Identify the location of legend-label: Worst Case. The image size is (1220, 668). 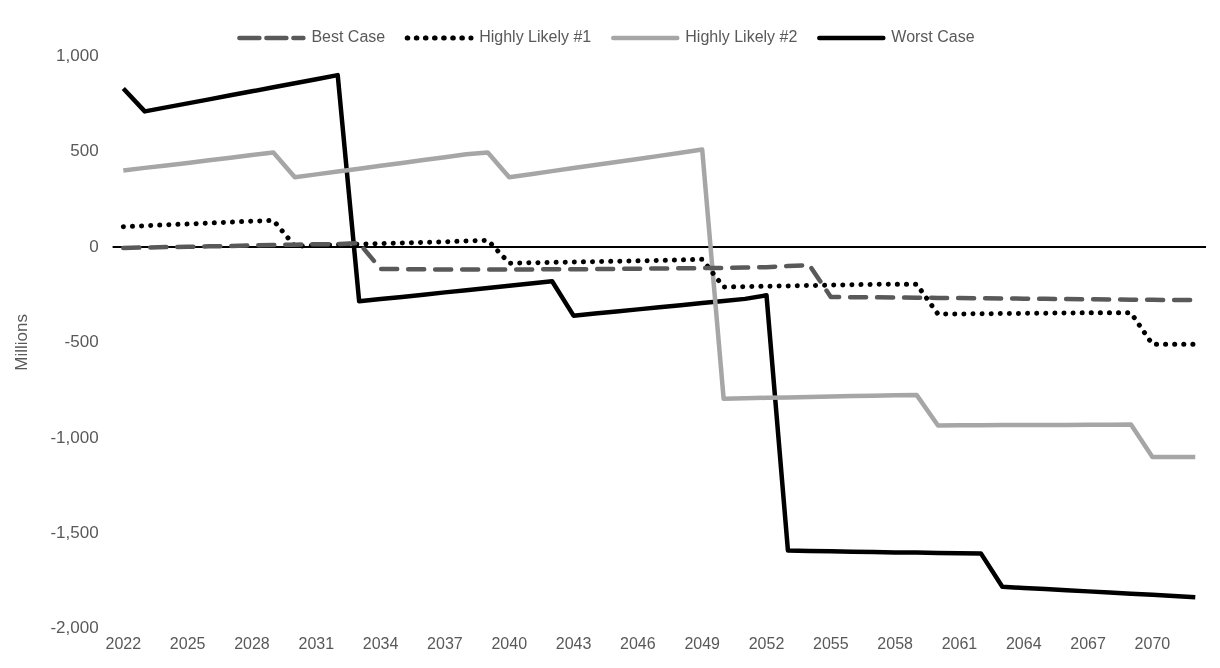
(933, 37).